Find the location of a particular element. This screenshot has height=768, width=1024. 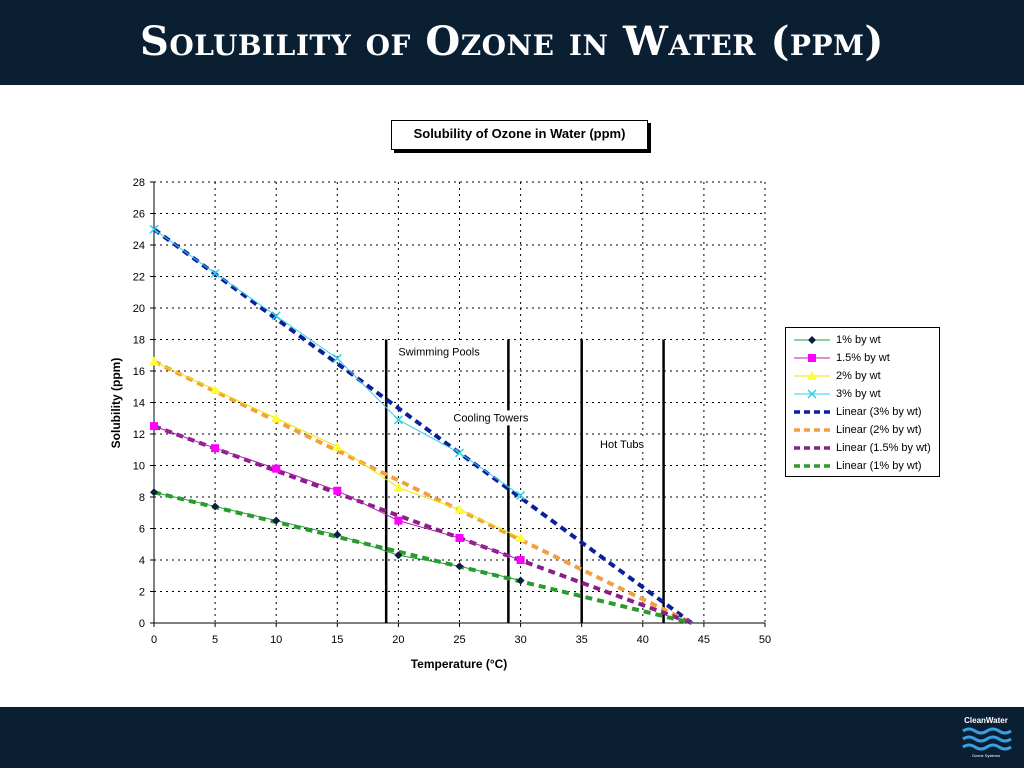

y-tick-label: 26 is located at coordinates (139, 215).